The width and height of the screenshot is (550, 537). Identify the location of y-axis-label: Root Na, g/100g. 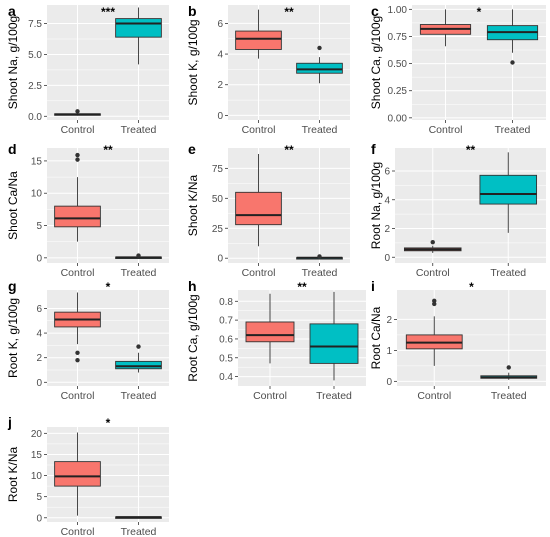
(376, 205).